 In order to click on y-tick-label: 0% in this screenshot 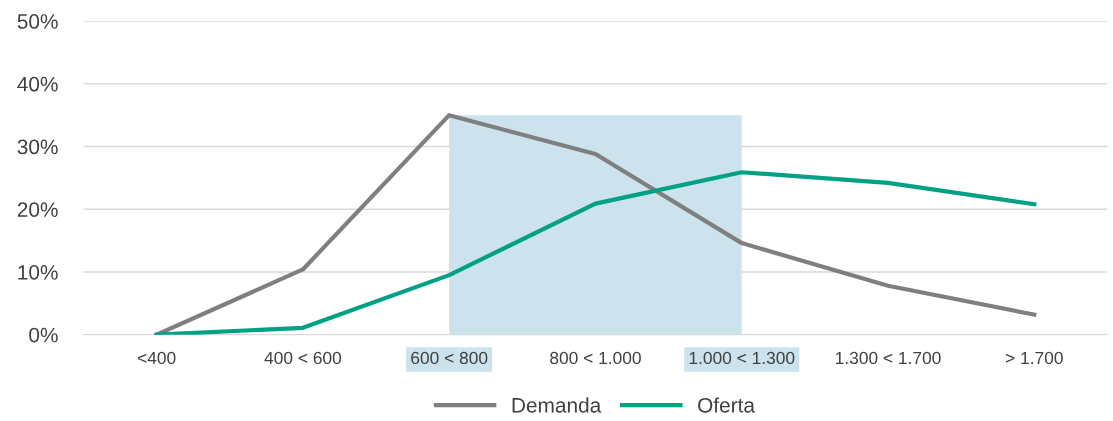, I will do `click(43, 335)`.